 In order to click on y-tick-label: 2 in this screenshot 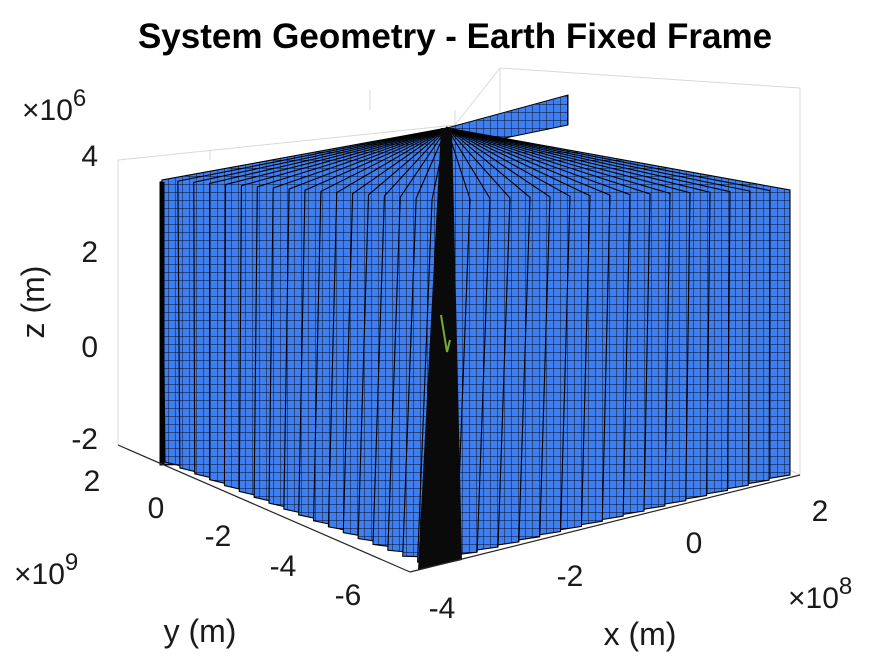, I will do `click(92, 481)`.